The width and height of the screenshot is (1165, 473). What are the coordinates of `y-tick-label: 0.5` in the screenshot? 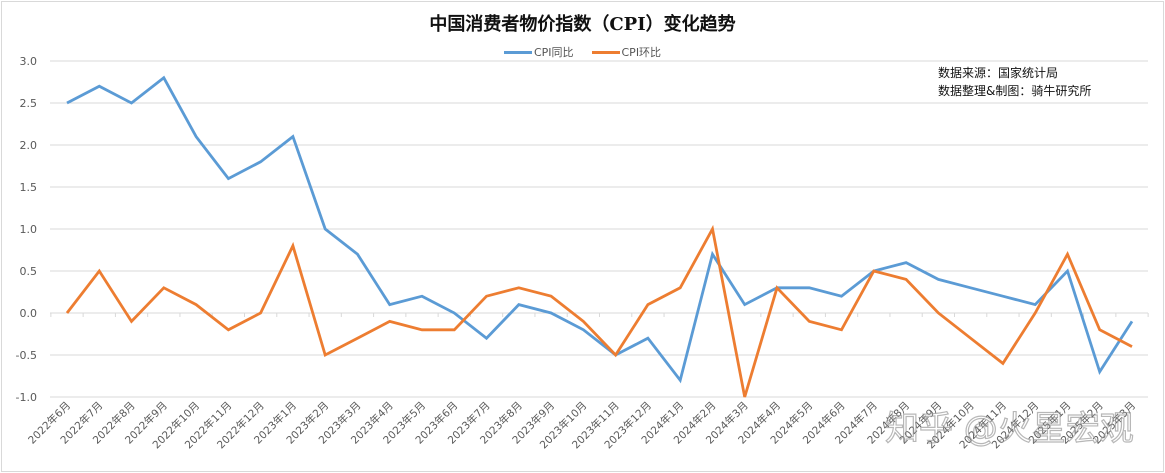 It's located at (29, 271).